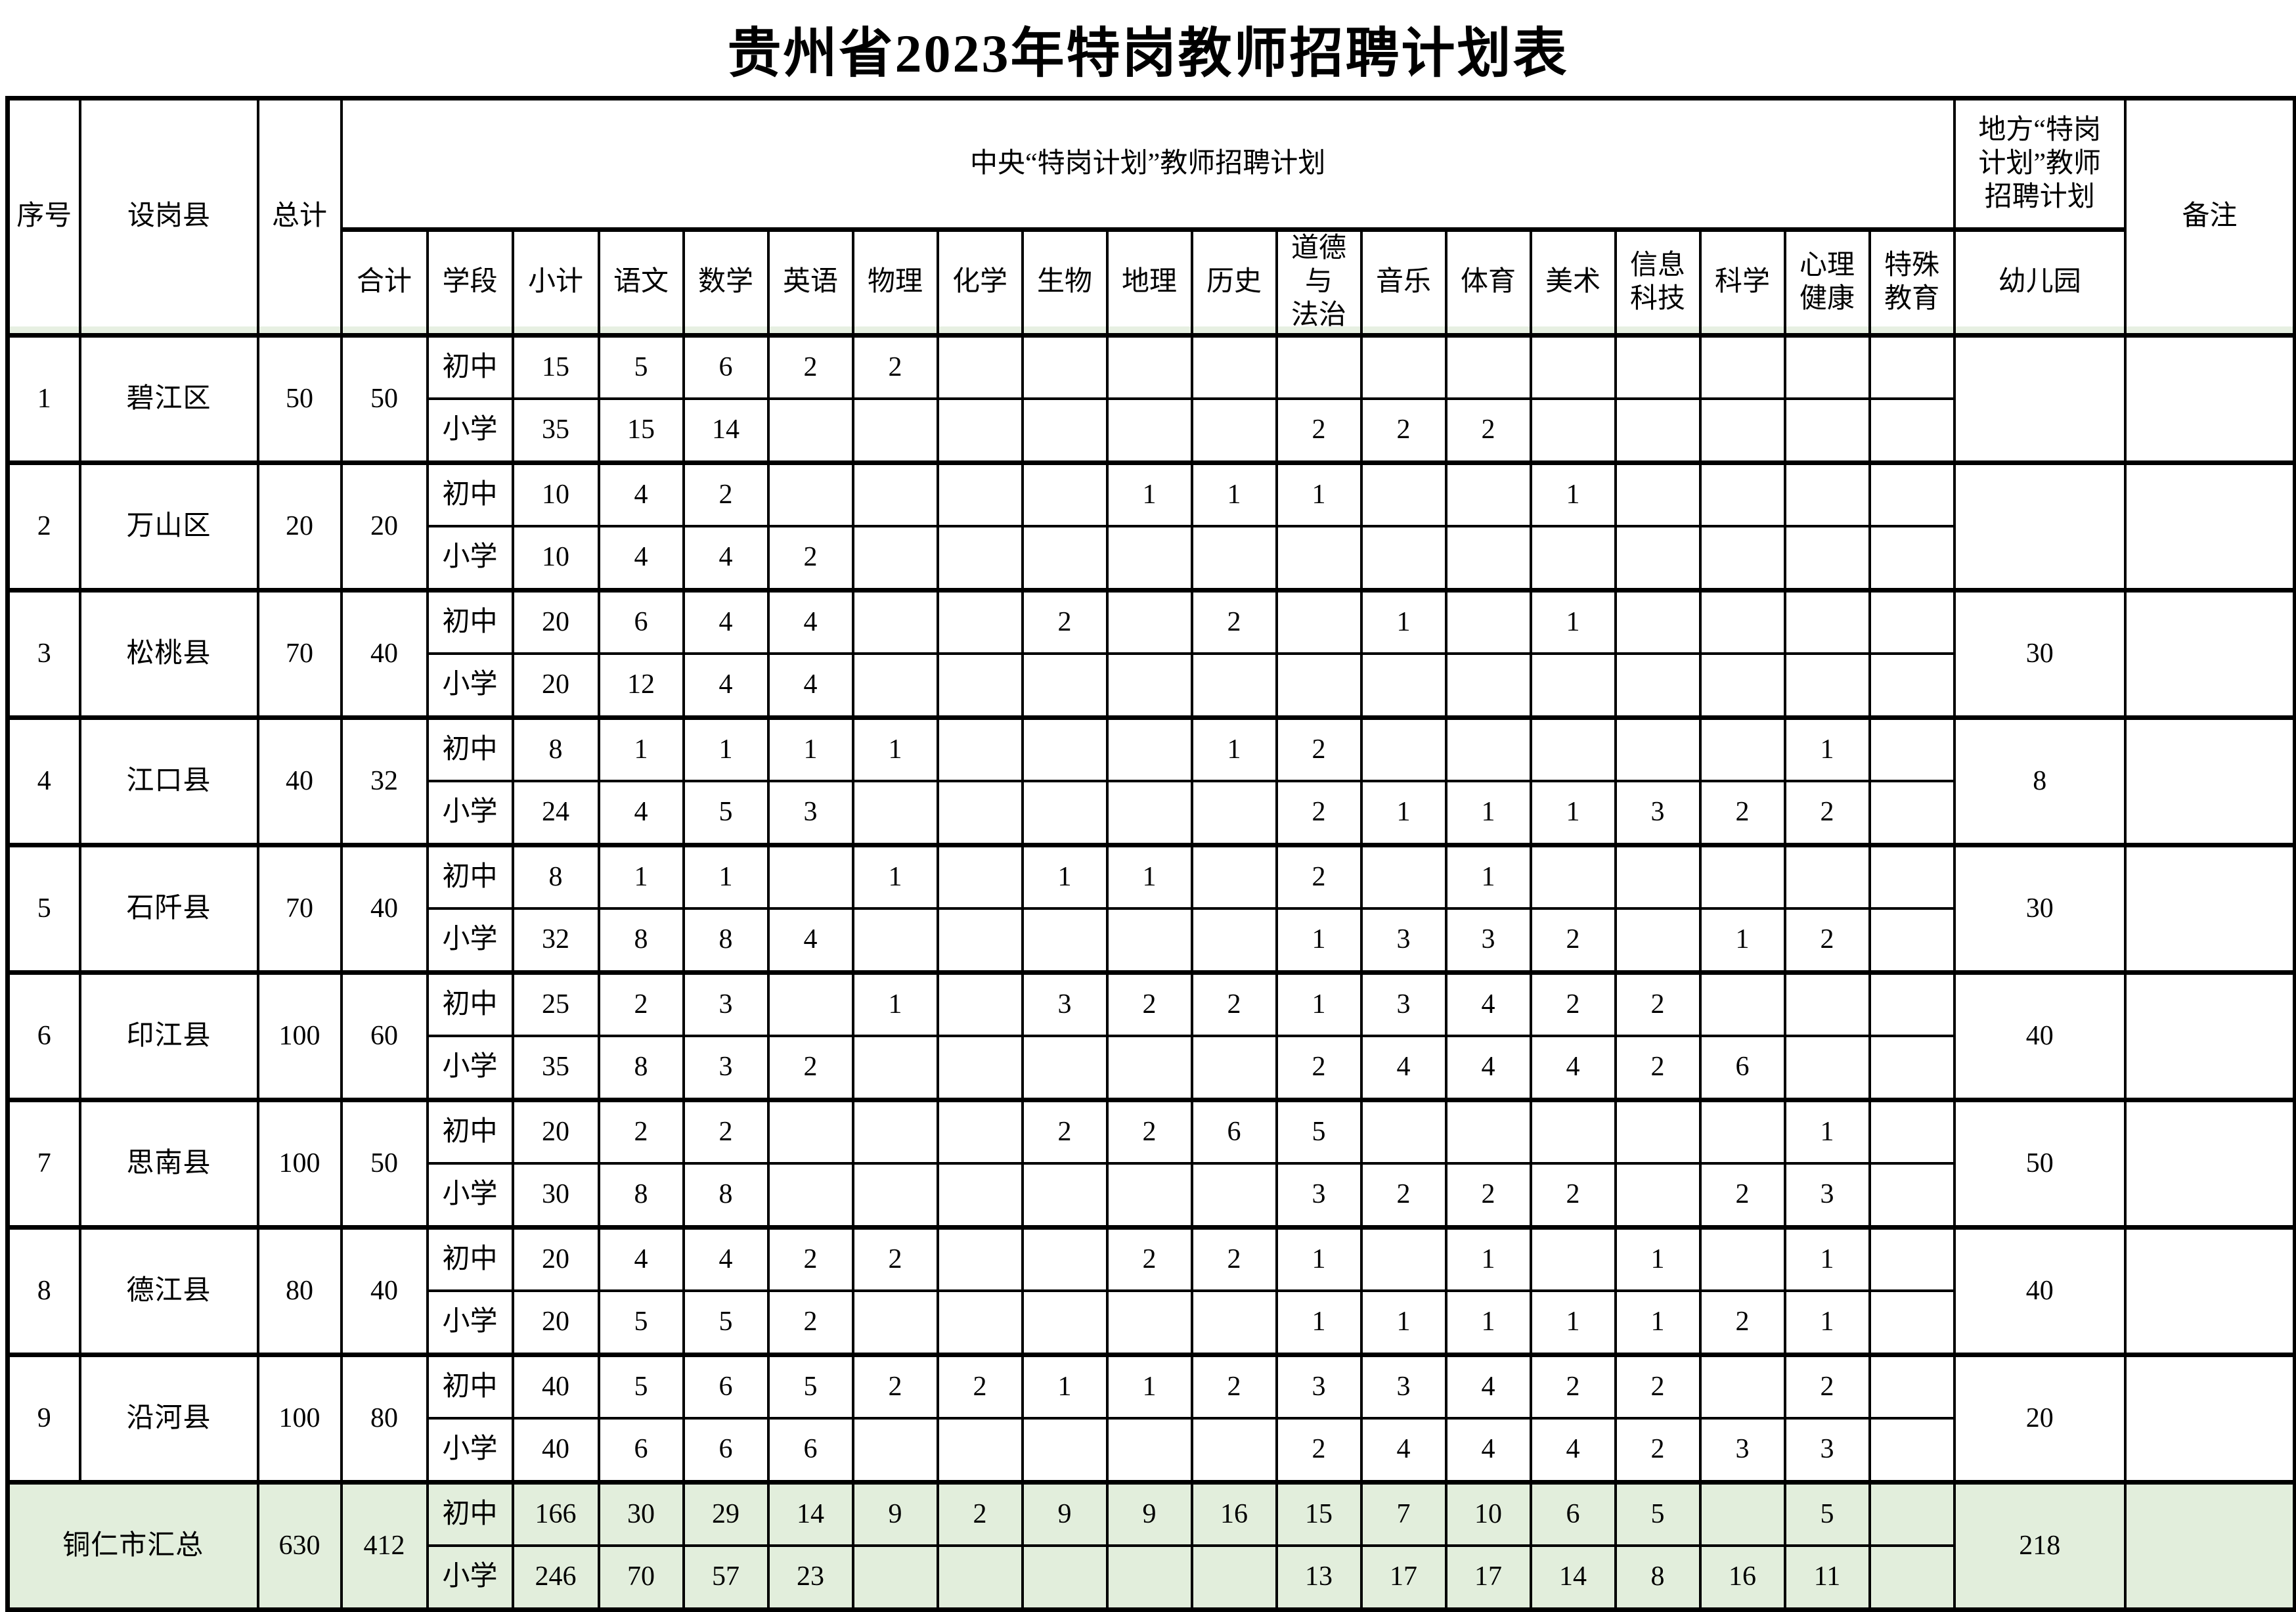 The height and width of the screenshot is (1612, 2296). What do you see at coordinates (726, 1004) in the screenshot?
I see `cell-math: 3` at bounding box center [726, 1004].